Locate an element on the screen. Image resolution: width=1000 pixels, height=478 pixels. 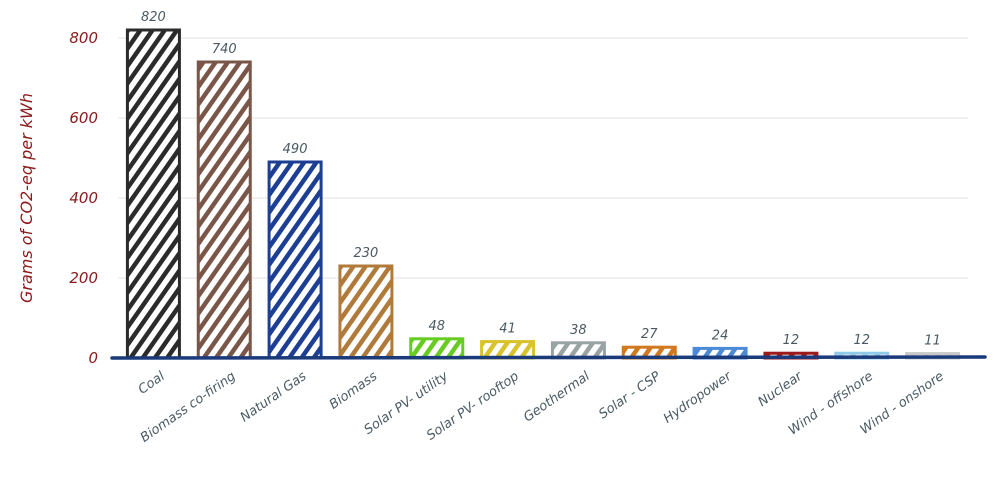
data-label: 38 is located at coordinates (578, 330).